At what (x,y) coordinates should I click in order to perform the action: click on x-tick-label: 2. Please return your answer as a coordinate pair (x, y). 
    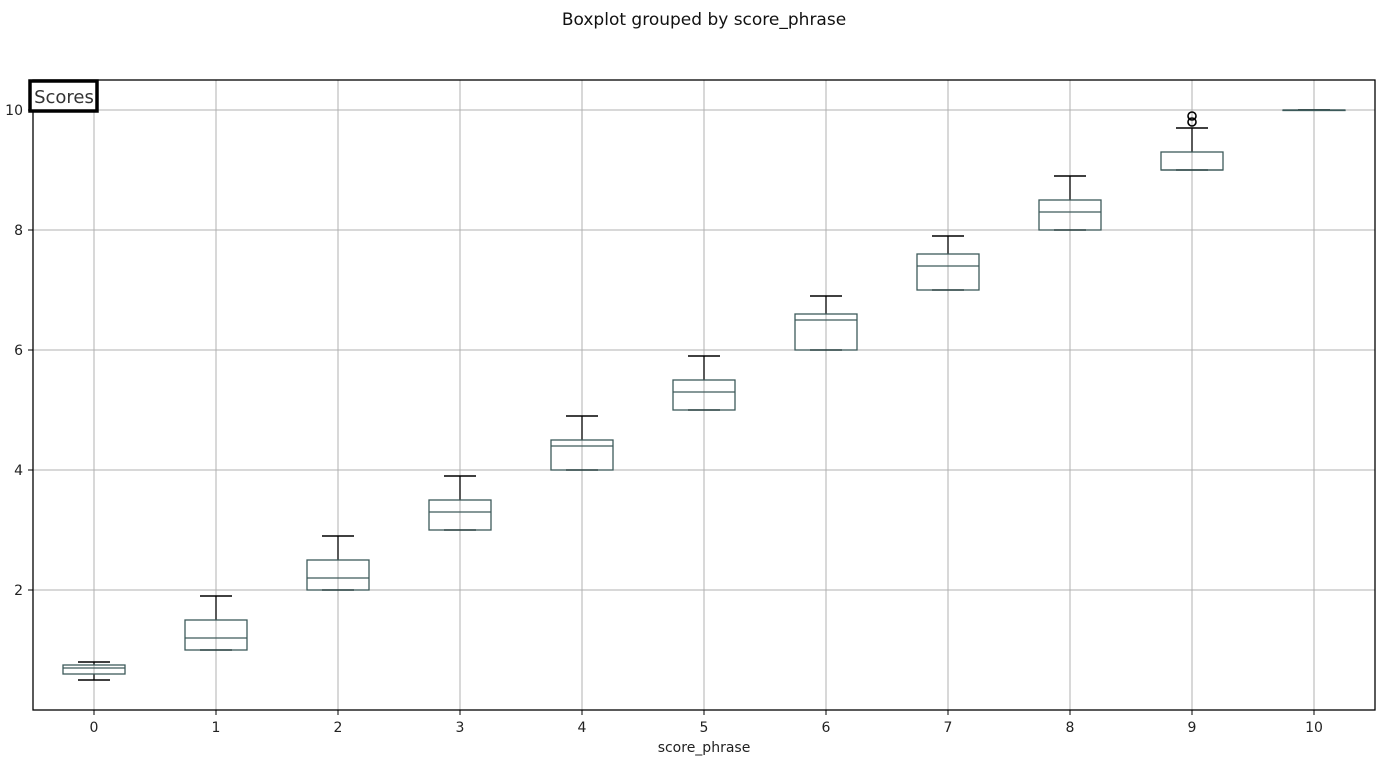
    Looking at the image, I should click on (338, 728).